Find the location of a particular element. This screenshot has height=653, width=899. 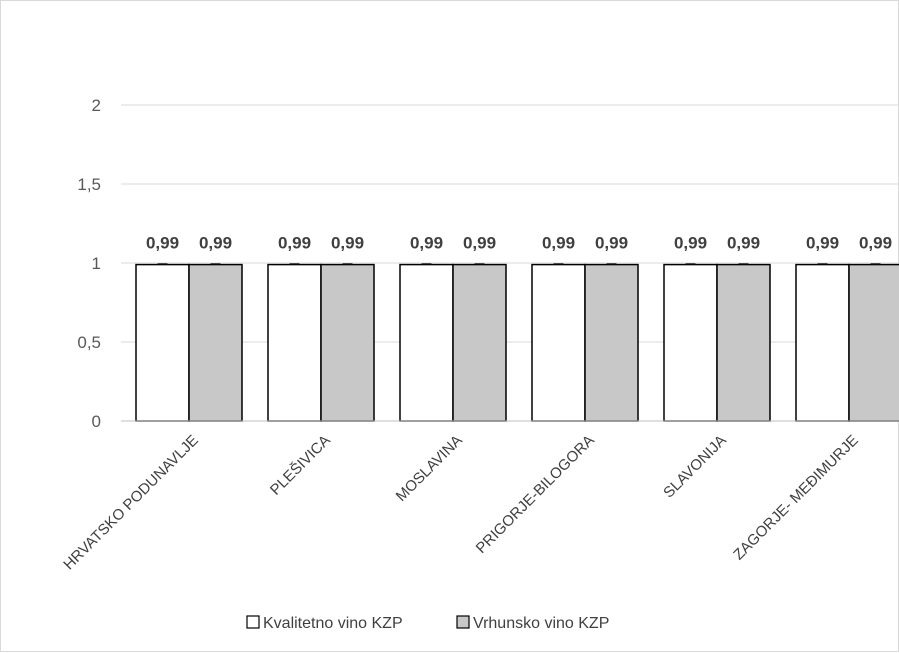

category-label: ZAGORJE- MEĐIMURJE is located at coordinates (796, 498).